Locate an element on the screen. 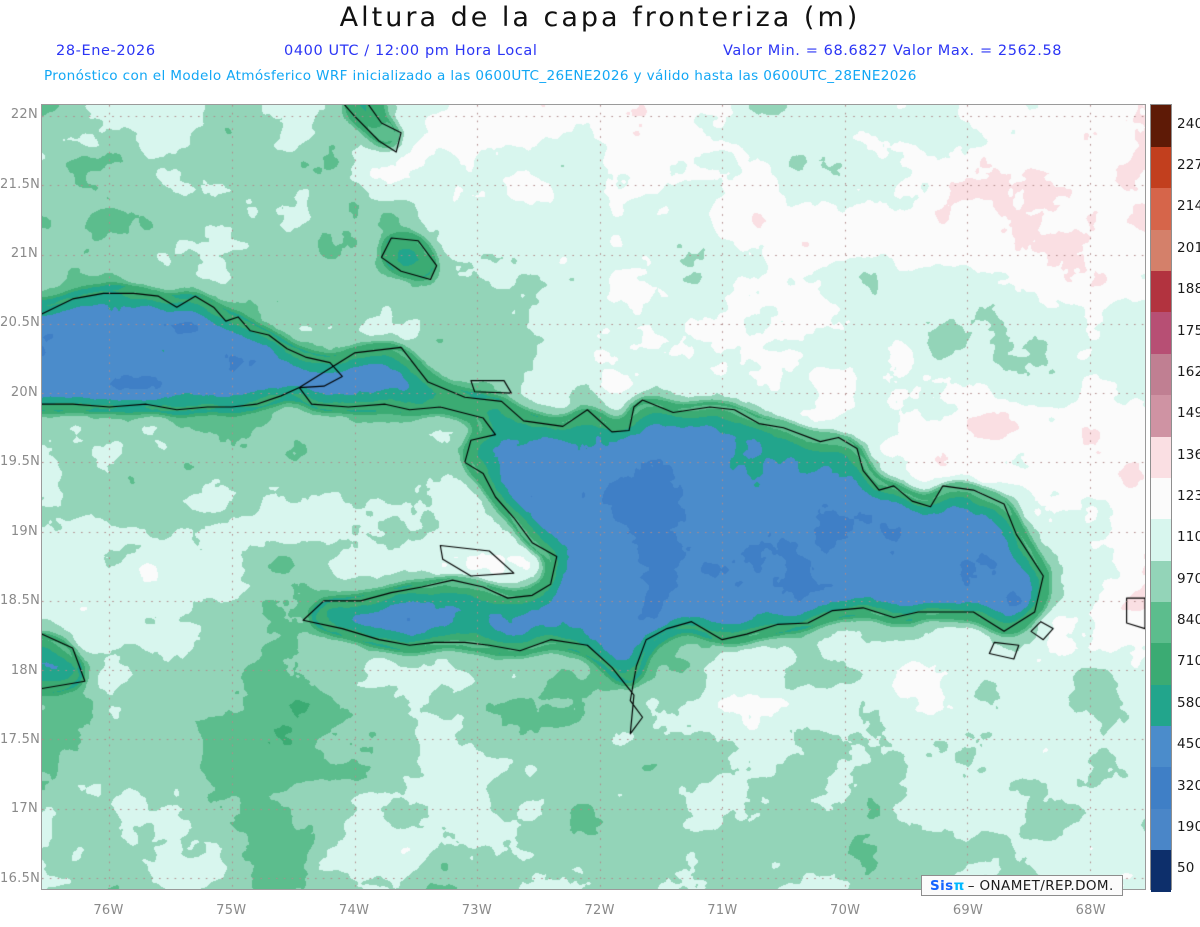 The width and height of the screenshot is (1200, 927). watermark-sis-text: Sis is located at coordinates (942, 885).